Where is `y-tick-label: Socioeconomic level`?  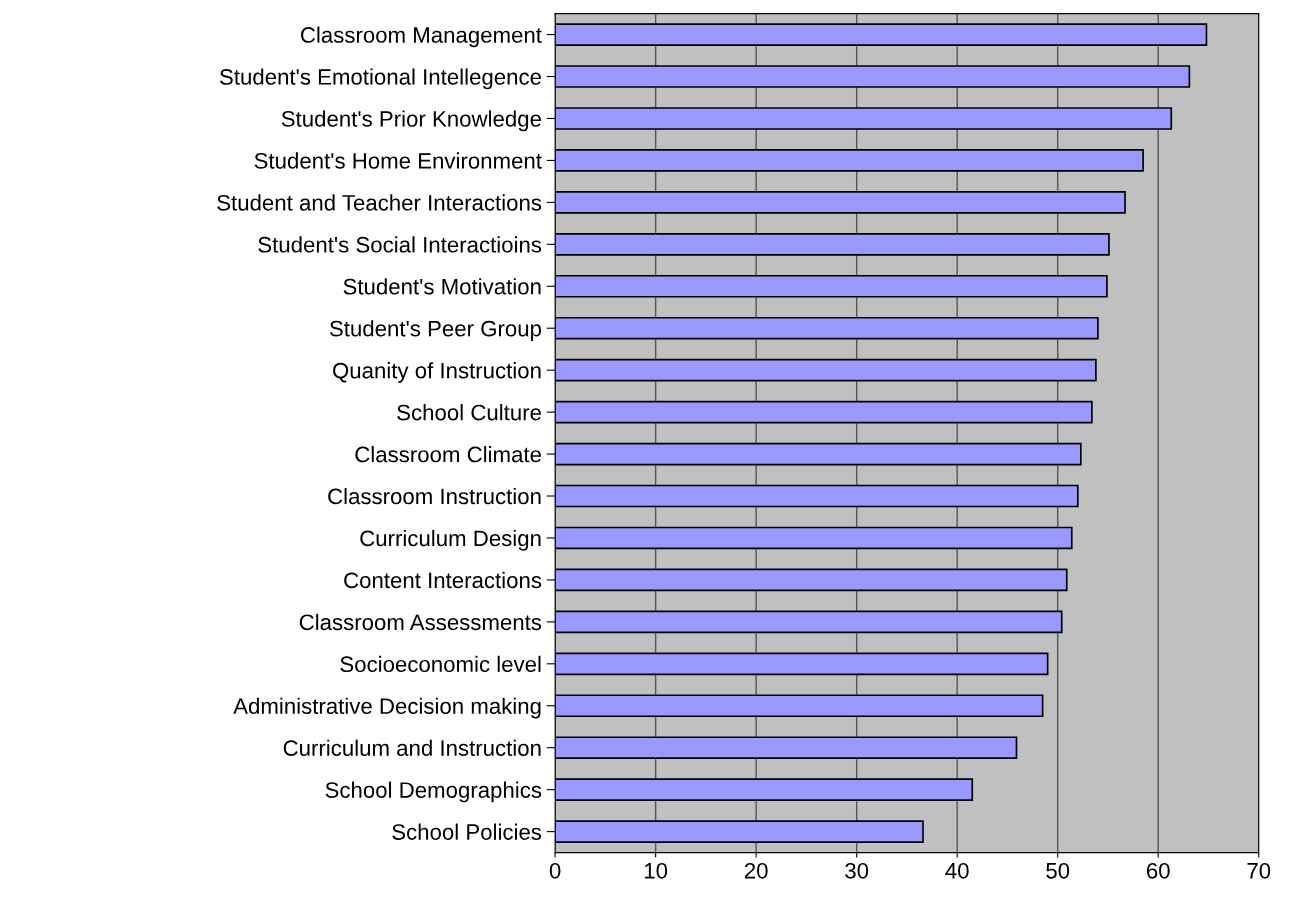
y-tick-label: Socioeconomic level is located at coordinates (440, 664).